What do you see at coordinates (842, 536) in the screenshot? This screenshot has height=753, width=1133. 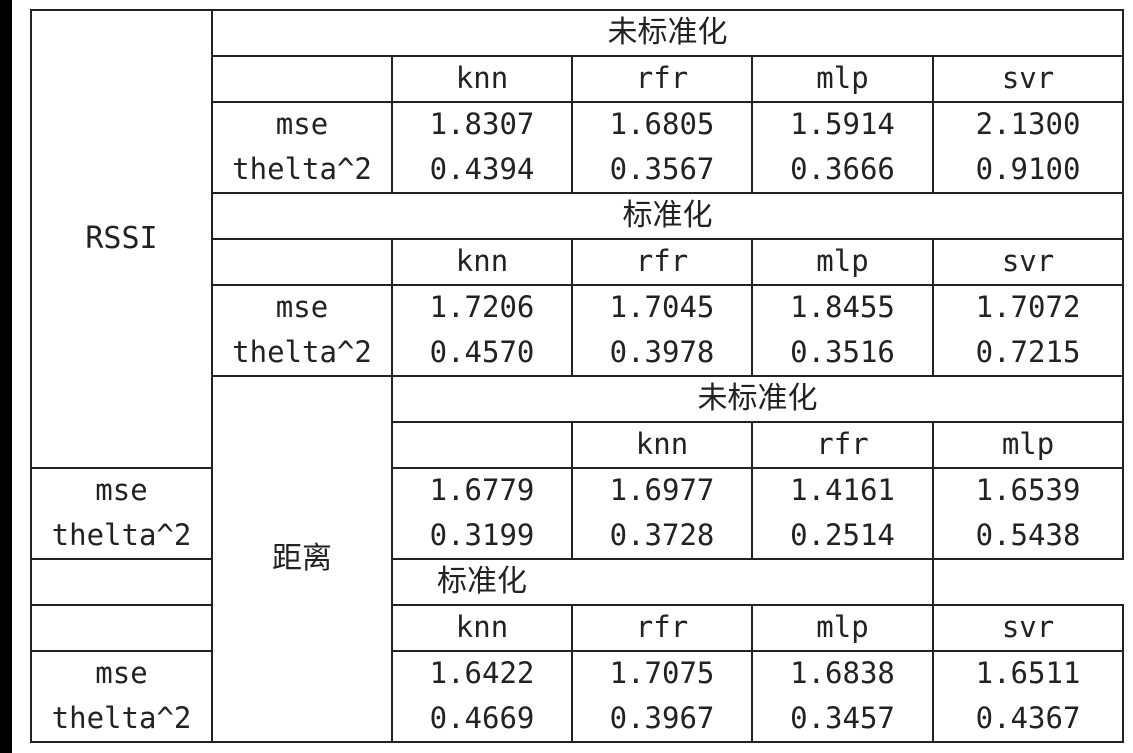 I see `value-cell: 0.2514` at bounding box center [842, 536].